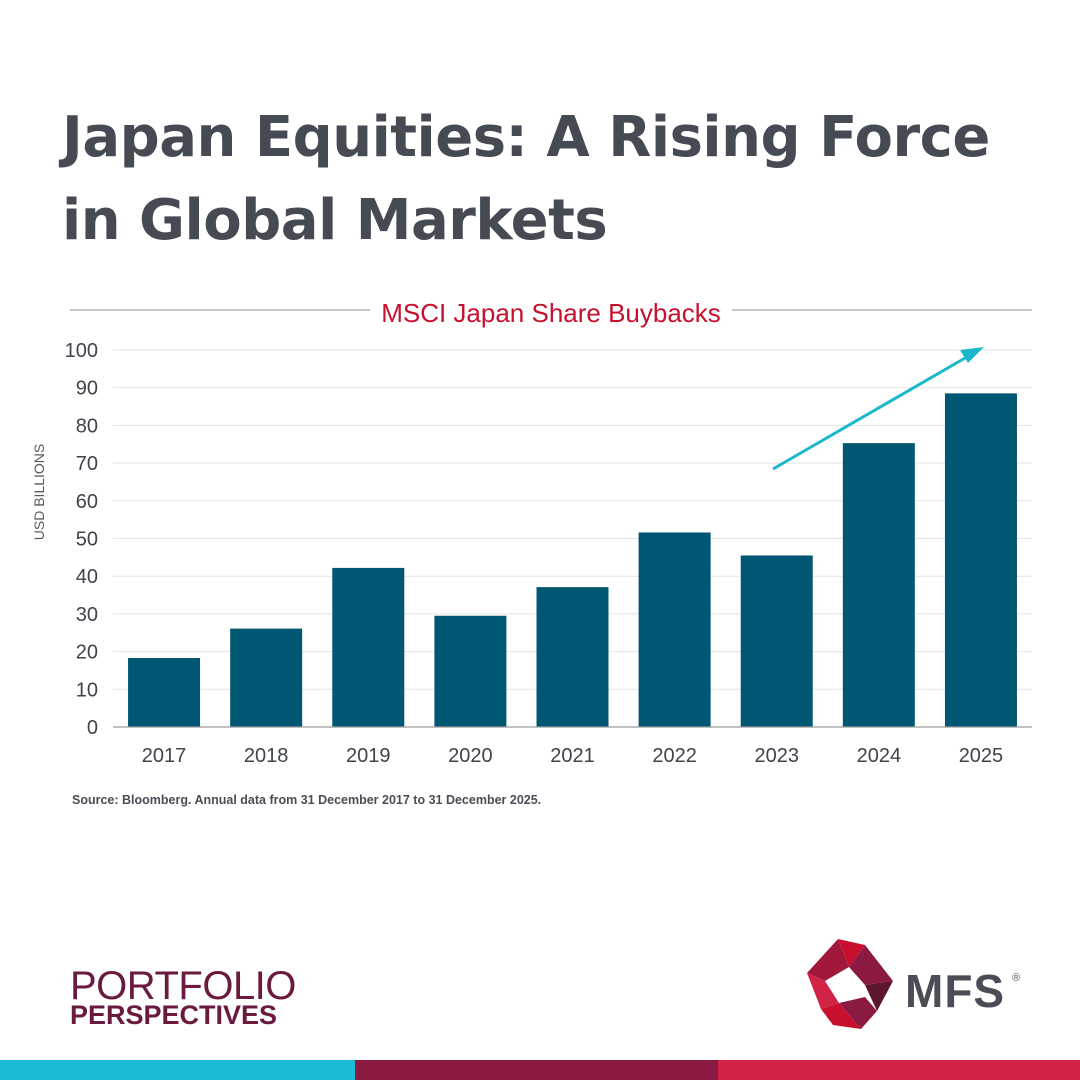 This screenshot has height=1080, width=1080. Describe the element at coordinates (266, 677) in the screenshot. I see `bar-2018` at that location.